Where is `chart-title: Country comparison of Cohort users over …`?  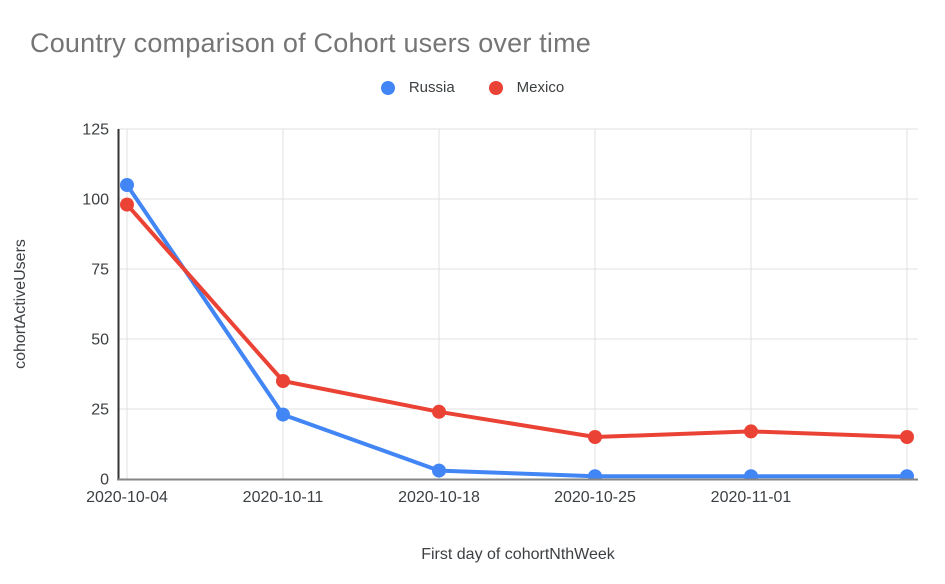
chart-title: Country comparison of Cohort users over … is located at coordinates (311, 43).